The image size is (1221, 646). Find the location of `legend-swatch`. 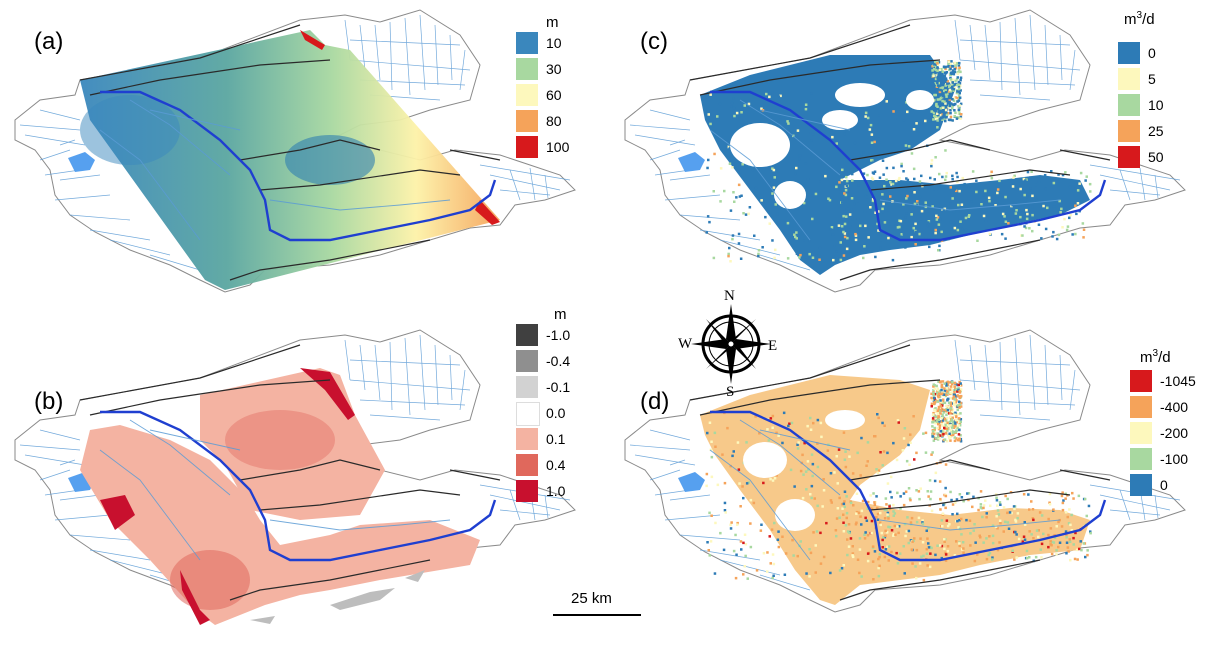

legend-swatch is located at coordinates (1141, 459).